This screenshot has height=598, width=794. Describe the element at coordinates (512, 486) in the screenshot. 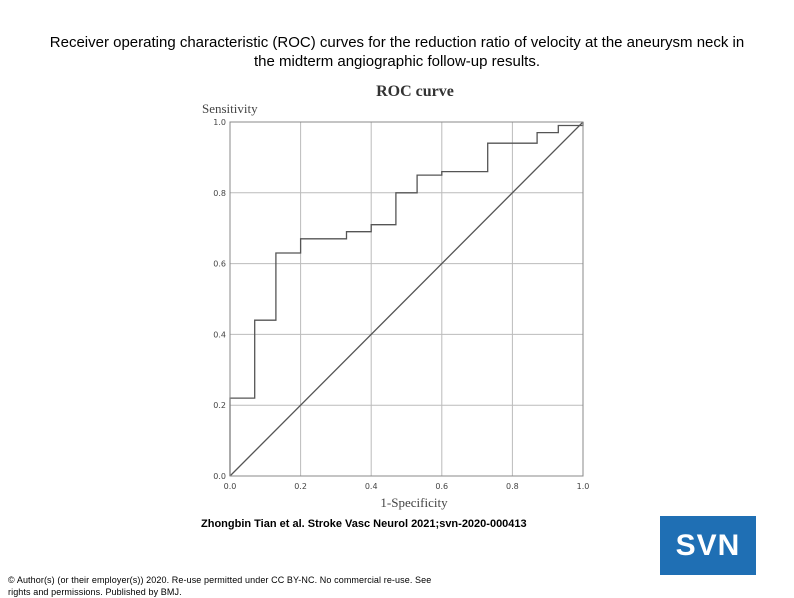

I see `x-tick-label: 0.8` at that location.